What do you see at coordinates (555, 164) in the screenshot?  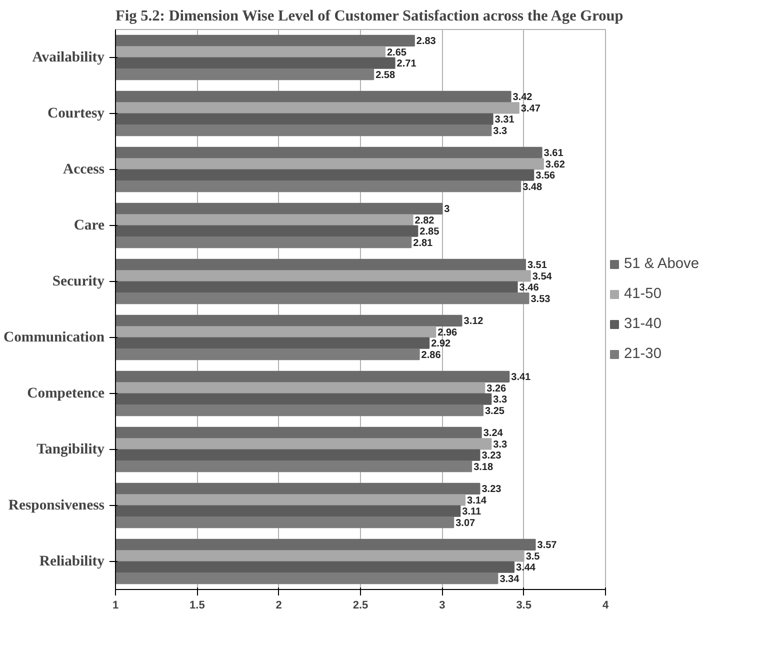 I see `data-label: 3.62` at bounding box center [555, 164].